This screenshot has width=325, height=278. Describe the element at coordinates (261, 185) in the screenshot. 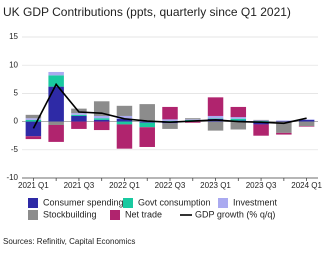

I see `x-tick-label: 2023 Q3` at that location.